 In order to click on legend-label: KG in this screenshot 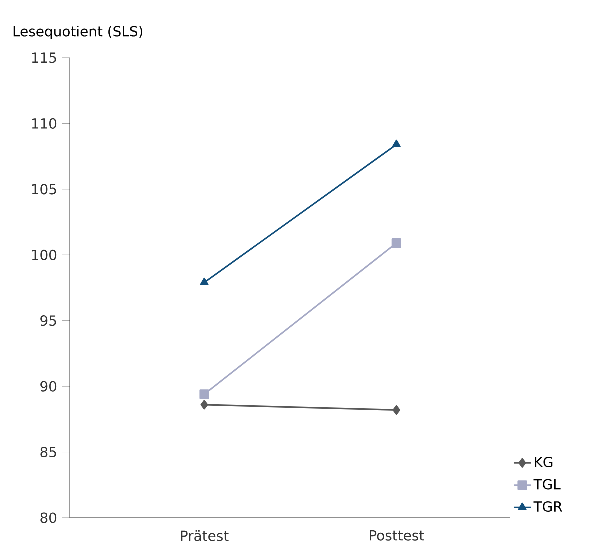, I will do `click(544, 462)`.